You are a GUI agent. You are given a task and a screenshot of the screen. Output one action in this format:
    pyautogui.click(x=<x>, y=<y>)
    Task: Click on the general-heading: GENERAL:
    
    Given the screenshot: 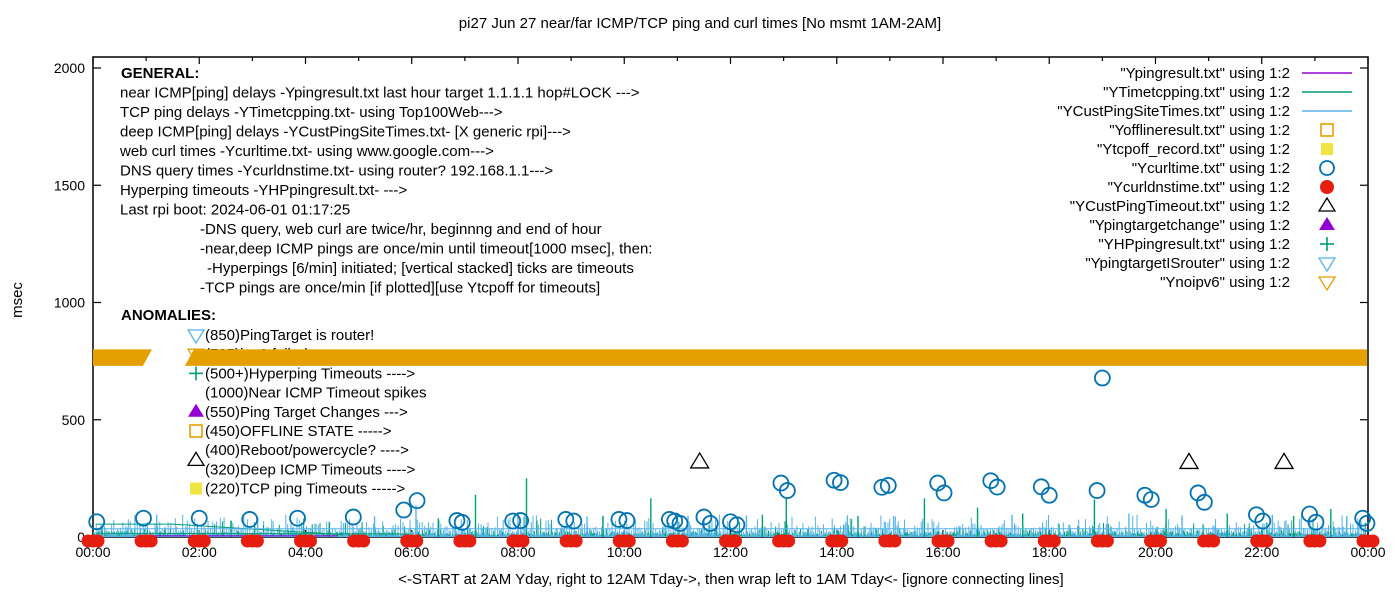 What is the action you would take?
    pyautogui.click(x=160, y=73)
    